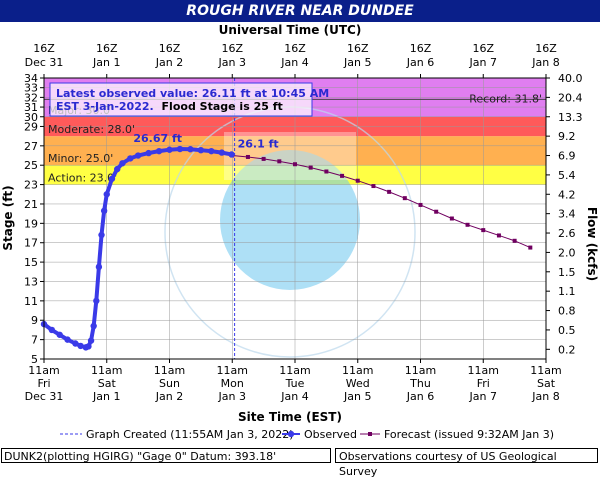  What do you see at coordinates (567, 272) in the screenshot?
I see `flow-tick-label: 1.5` at bounding box center [567, 272].